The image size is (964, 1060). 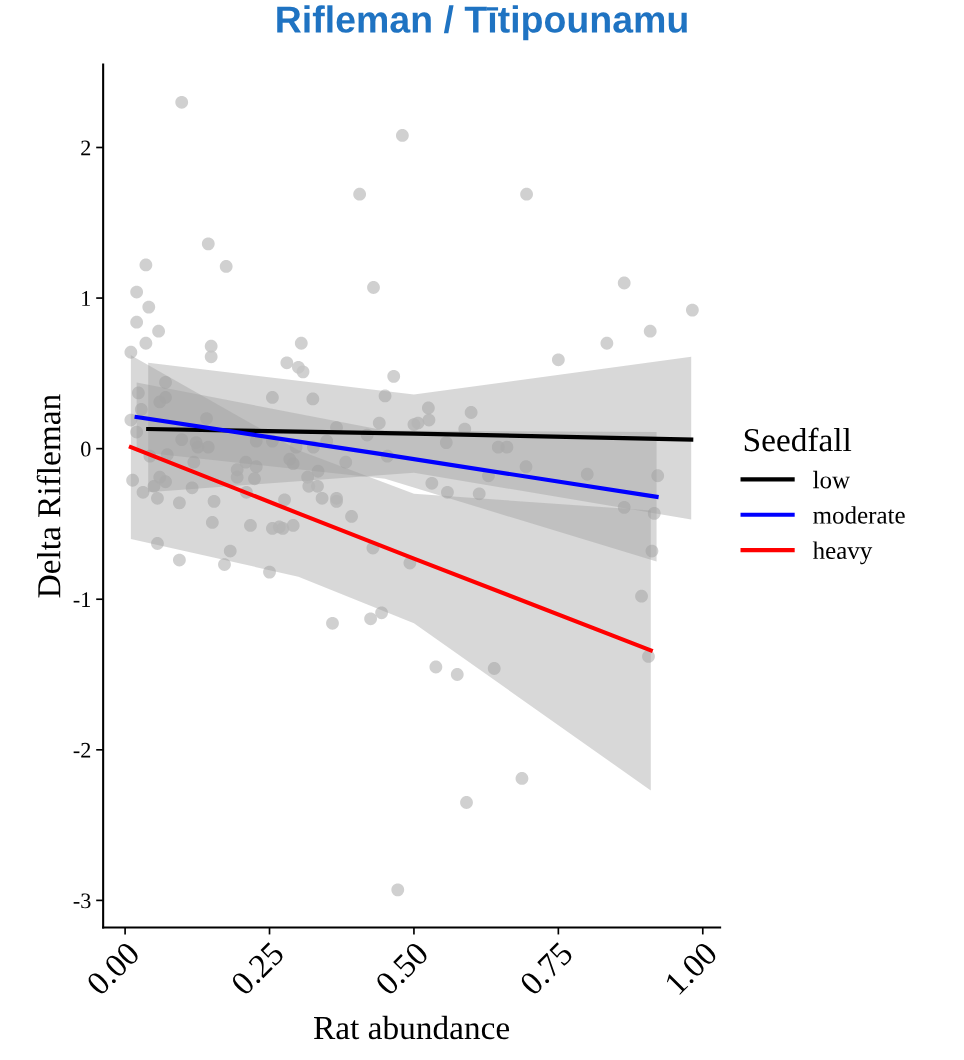 I want to click on x-axis-title: Rat abundance, so click(x=412, y=1027).